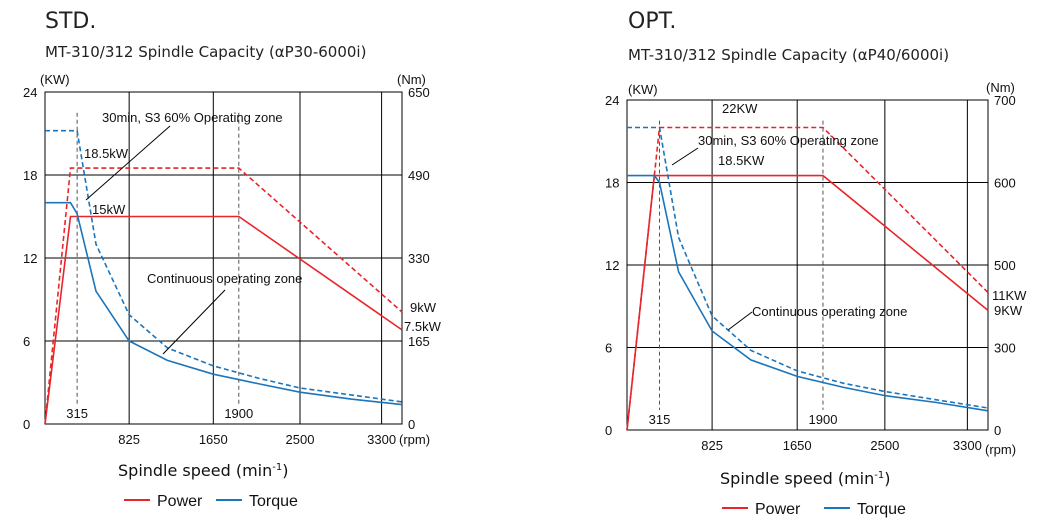 The height and width of the screenshot is (520, 1037). I want to click on std-power-end-cont-label: 7.5kW, so click(423, 326).